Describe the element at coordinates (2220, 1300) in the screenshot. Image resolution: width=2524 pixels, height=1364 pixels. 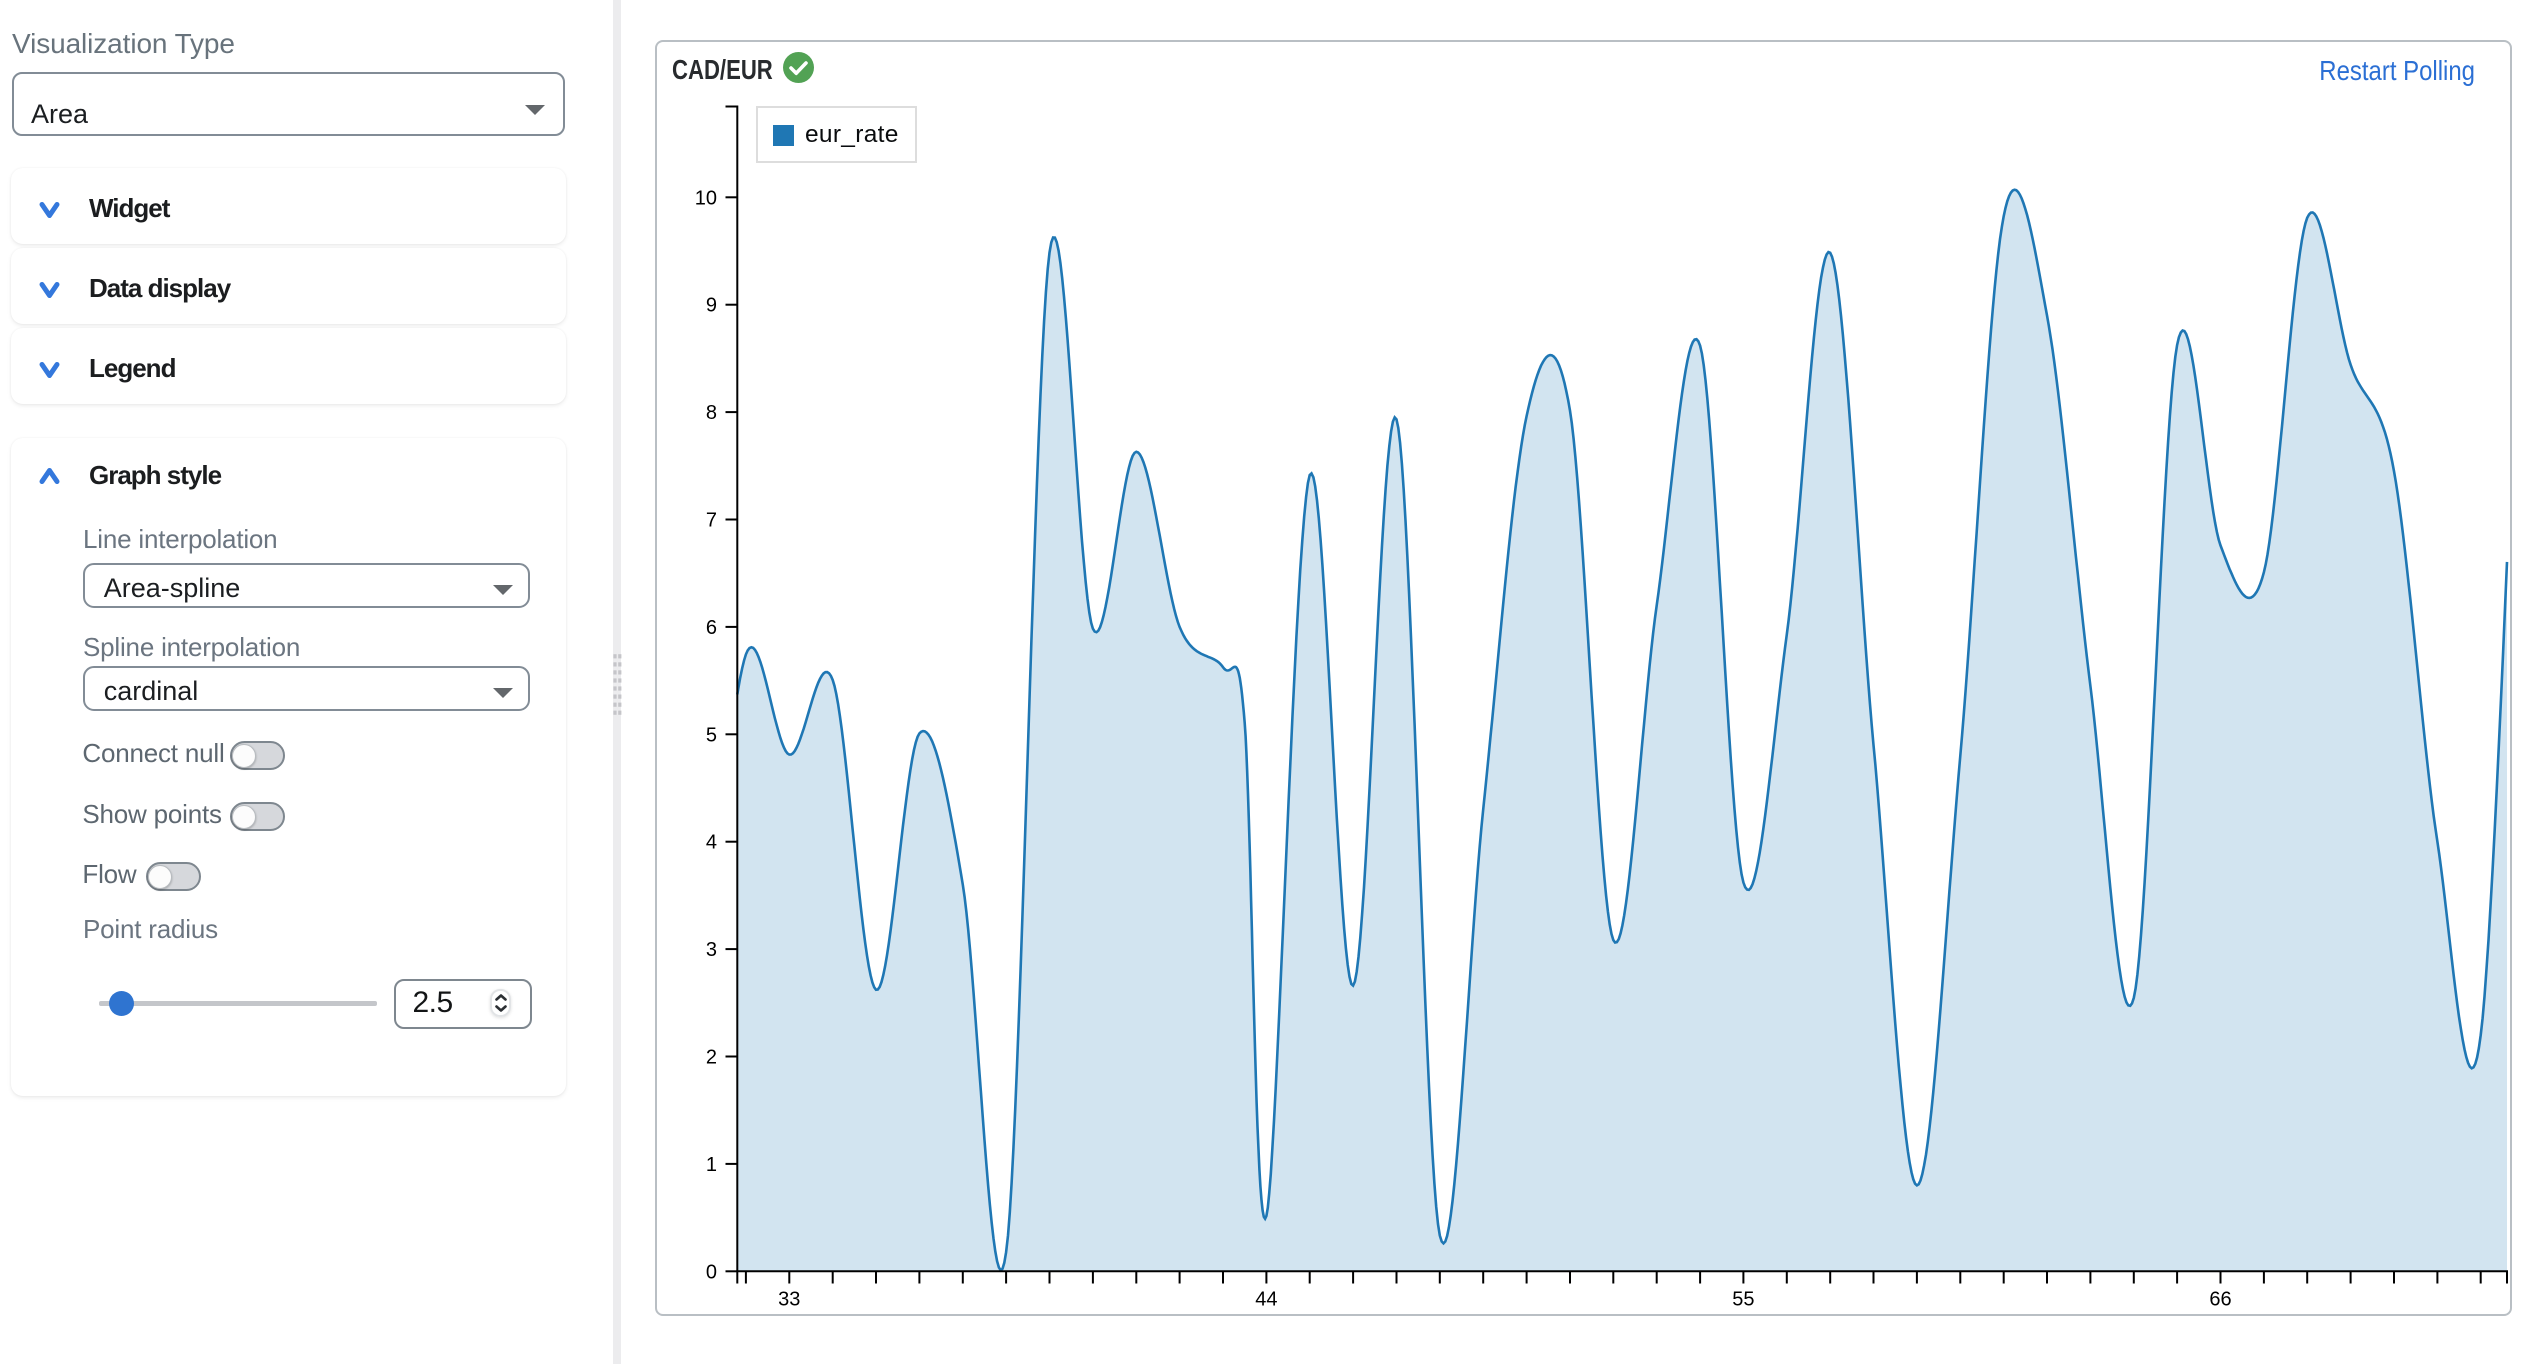
I see `svg-text: 66` at that location.